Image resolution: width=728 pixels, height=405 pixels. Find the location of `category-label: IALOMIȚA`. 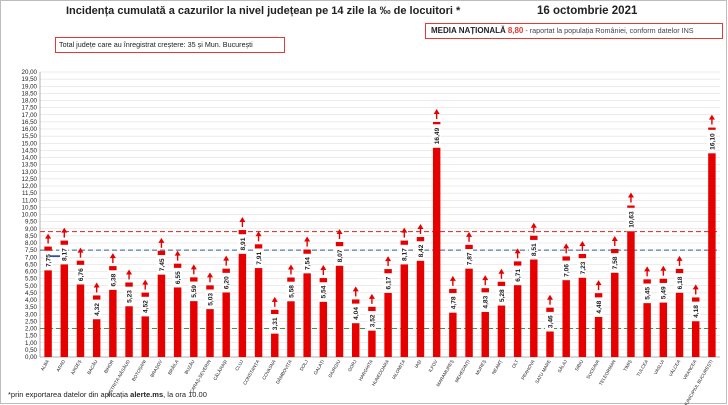

category-label: IALOMIȚA is located at coordinates (399, 369).